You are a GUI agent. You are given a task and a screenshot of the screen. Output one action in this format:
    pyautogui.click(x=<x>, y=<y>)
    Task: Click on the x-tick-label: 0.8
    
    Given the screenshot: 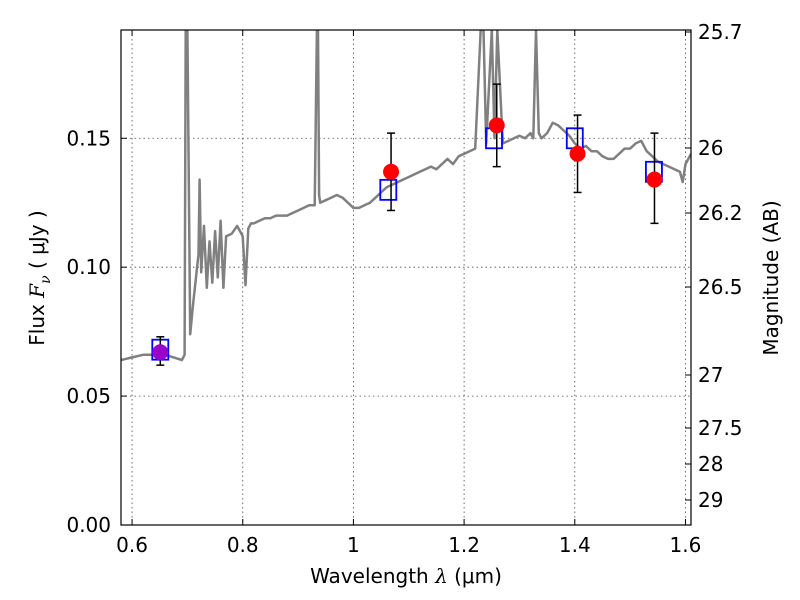 What is the action you would take?
    pyautogui.click(x=243, y=545)
    